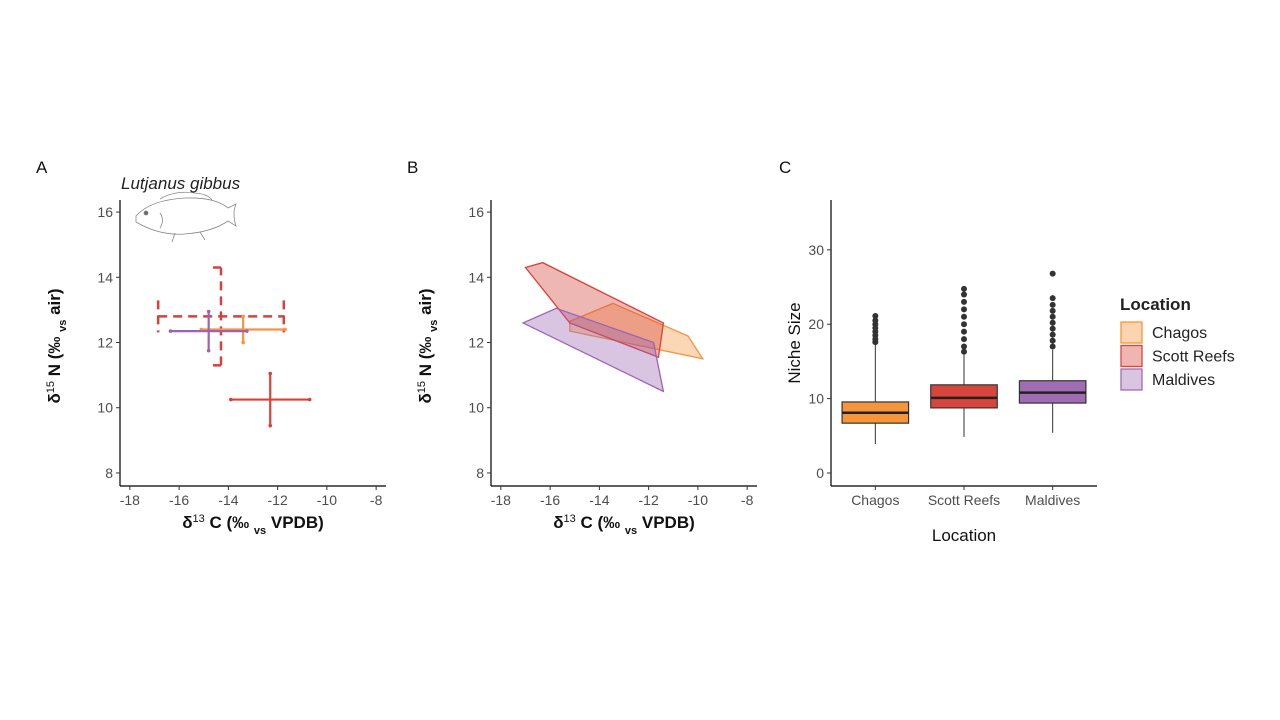 This screenshot has width=1280, height=720. Describe the element at coordinates (1193, 357) in the screenshot. I see `legend-label: Scott Reefs` at that location.